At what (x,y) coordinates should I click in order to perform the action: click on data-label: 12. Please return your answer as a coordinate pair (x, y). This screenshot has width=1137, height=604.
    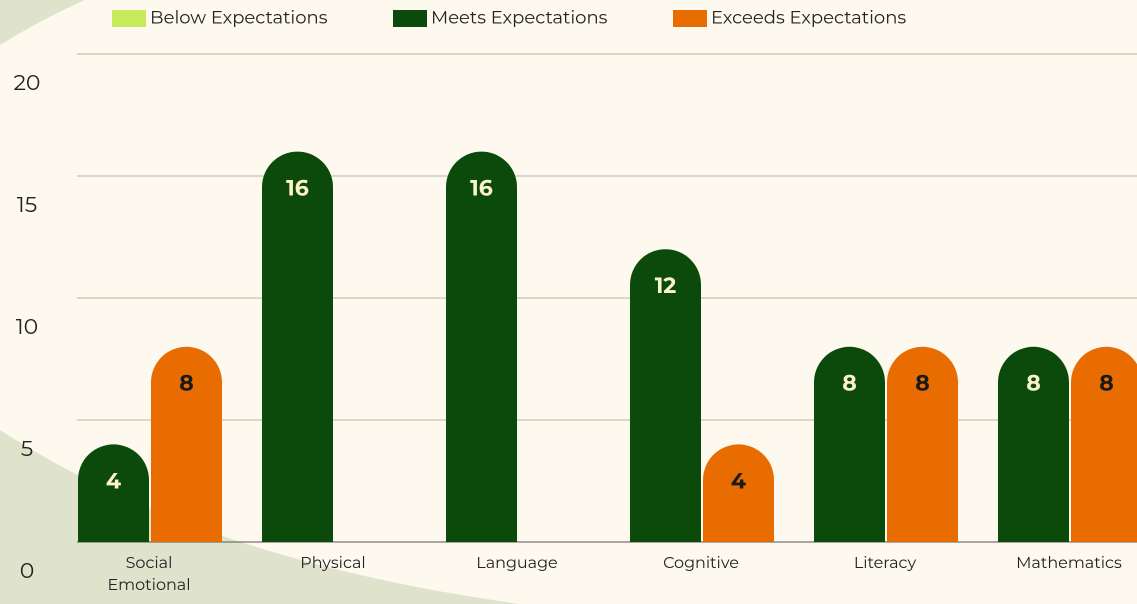
    Looking at the image, I should click on (666, 285).